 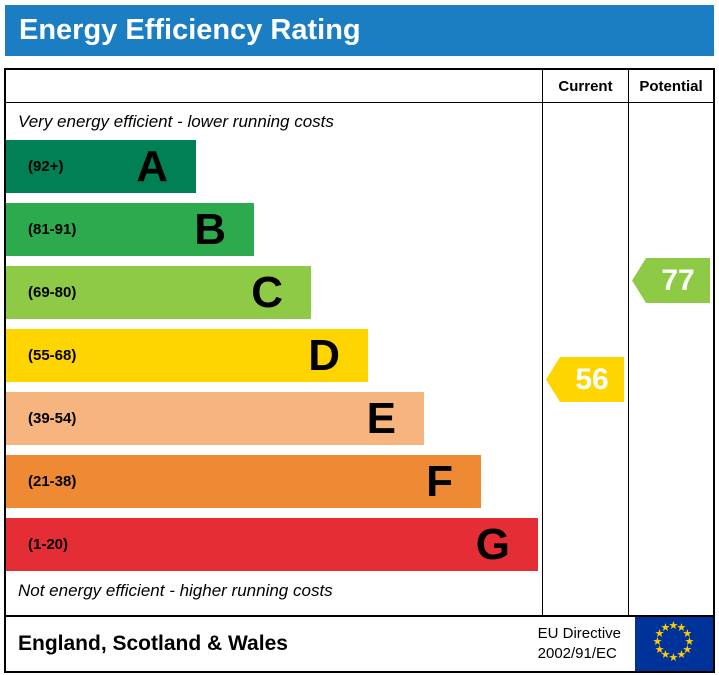 What do you see at coordinates (381, 418) in the screenshot?
I see `band-letter: E` at bounding box center [381, 418].